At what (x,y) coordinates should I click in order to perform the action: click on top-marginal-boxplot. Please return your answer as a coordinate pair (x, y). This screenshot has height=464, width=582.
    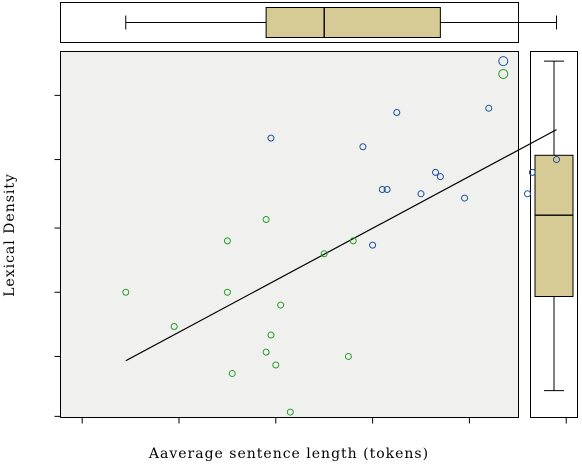
    Looking at the image, I should click on (309, 22).